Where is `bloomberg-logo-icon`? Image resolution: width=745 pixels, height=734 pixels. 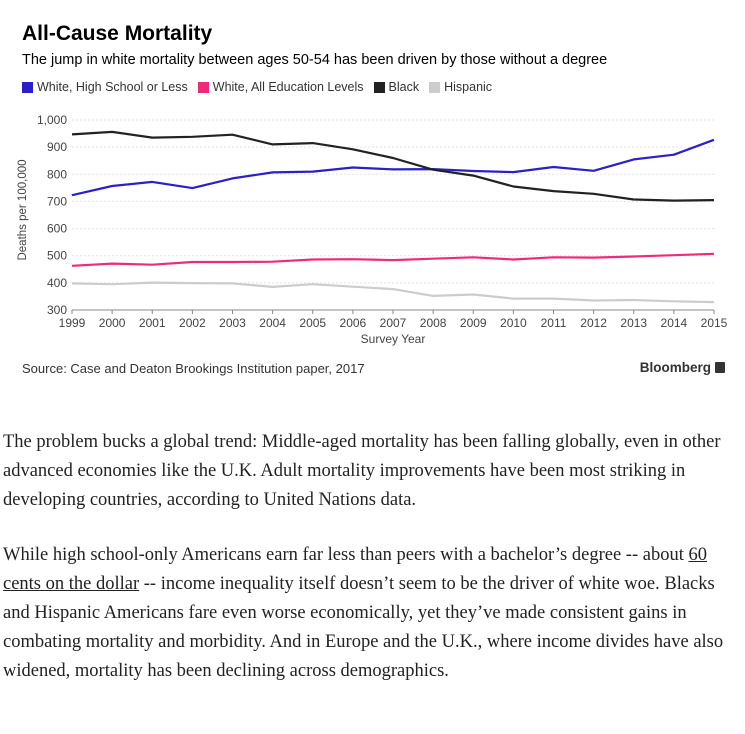
bloomberg-logo-icon is located at coordinates (720, 367).